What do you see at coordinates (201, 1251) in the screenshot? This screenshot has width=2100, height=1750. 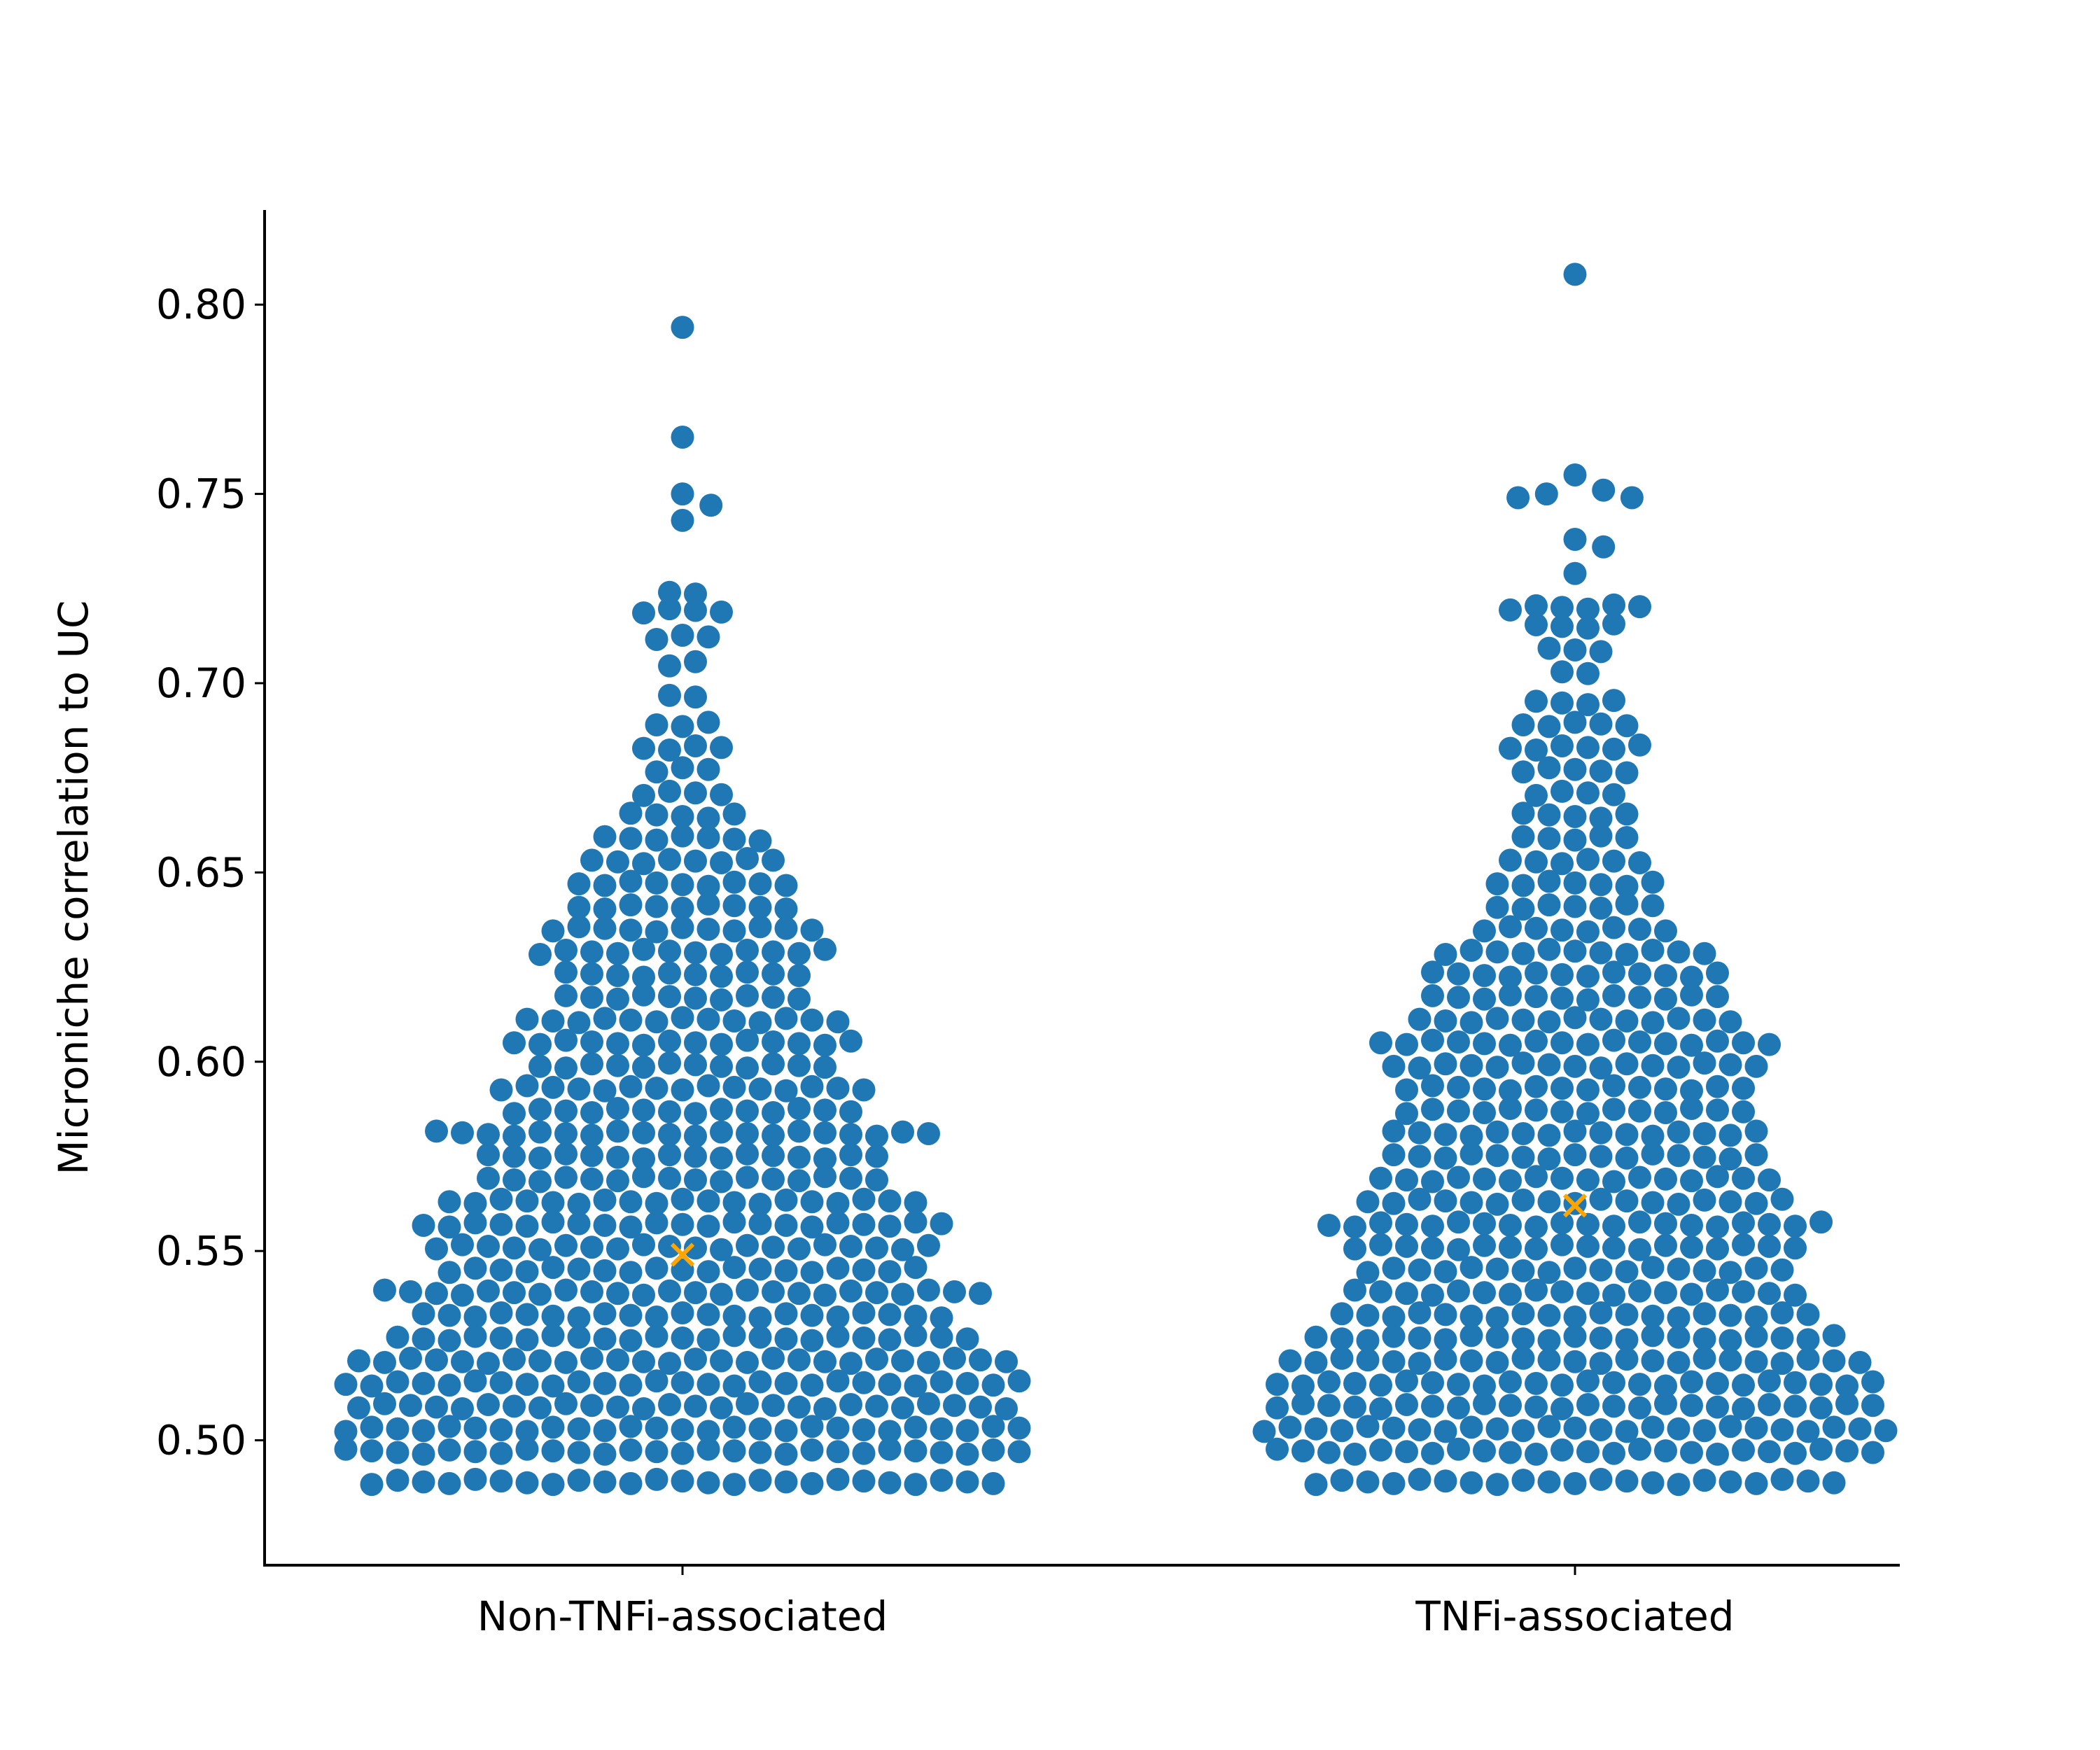 I see `y-tick-label: 0.55` at bounding box center [201, 1251].